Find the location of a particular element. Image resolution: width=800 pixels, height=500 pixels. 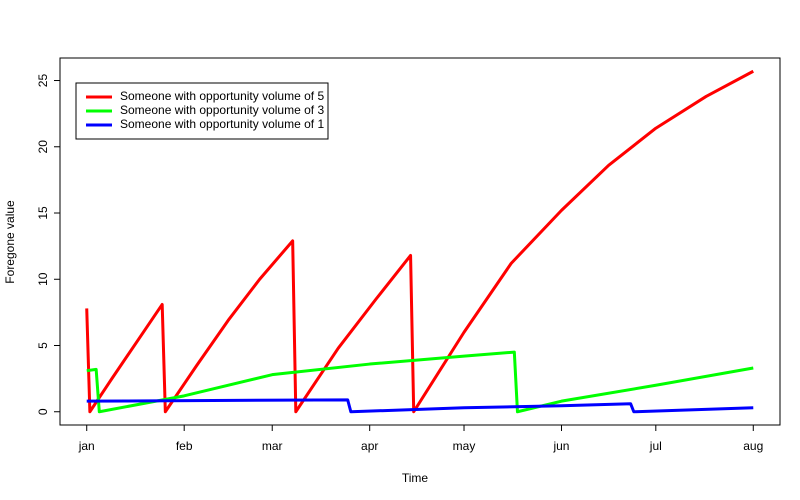

y-tick-label: 10 is located at coordinates (43, 279).